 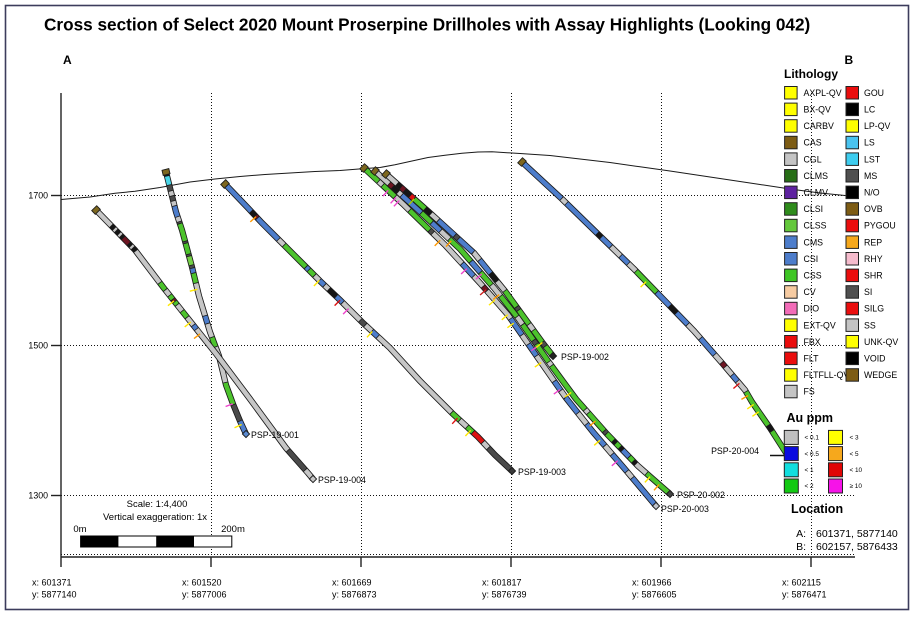 I want to click on svg-text: 602157, 5876433, so click(x=857, y=547).